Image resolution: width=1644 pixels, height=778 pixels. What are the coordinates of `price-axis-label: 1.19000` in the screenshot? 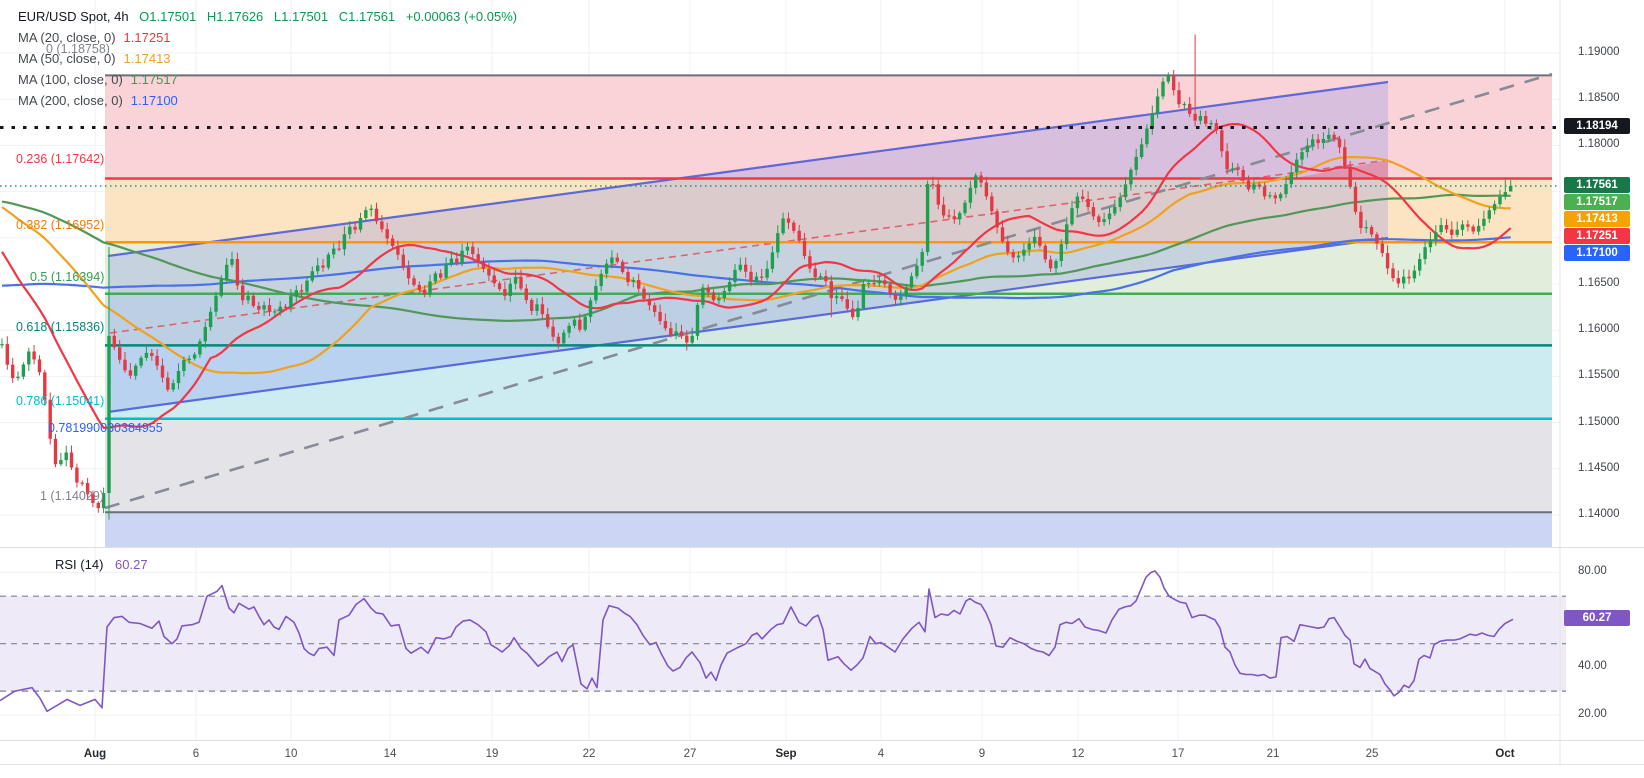 It's located at (1599, 52).